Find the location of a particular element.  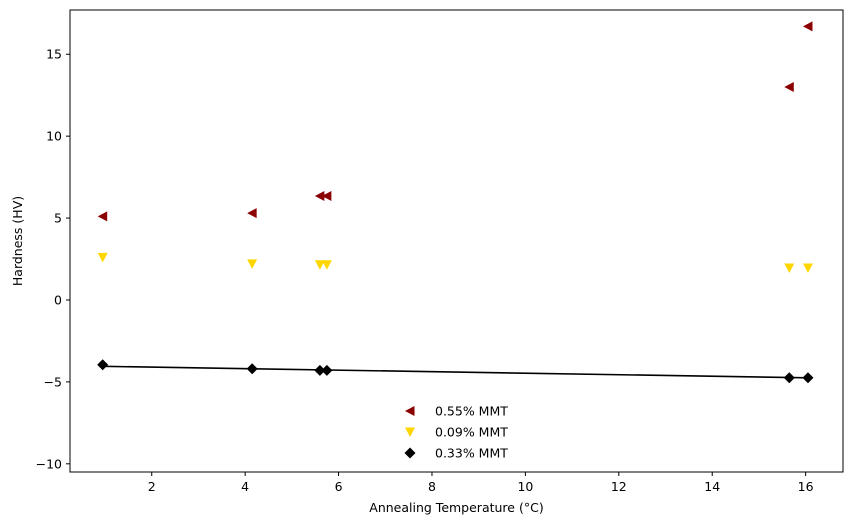

x-tick-label-2: 6 is located at coordinates (339, 486).